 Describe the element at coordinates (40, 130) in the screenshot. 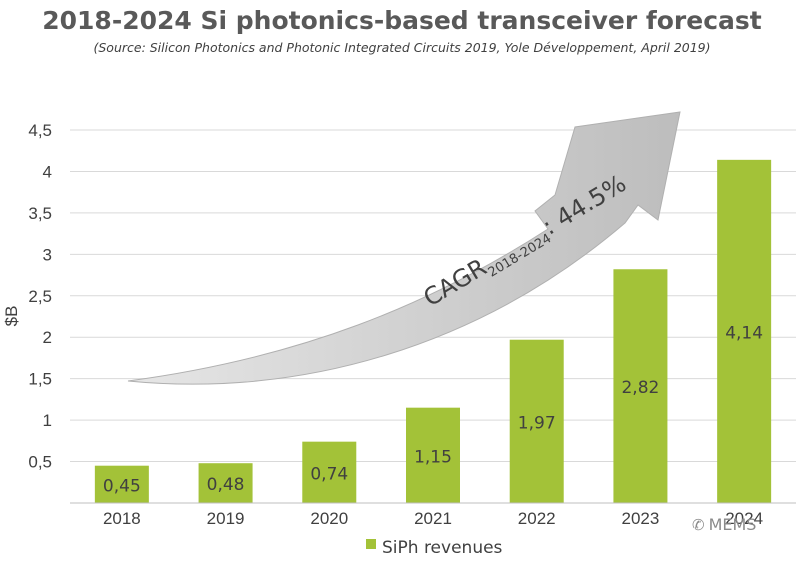

I see `y-tick-label: 4,5` at that location.